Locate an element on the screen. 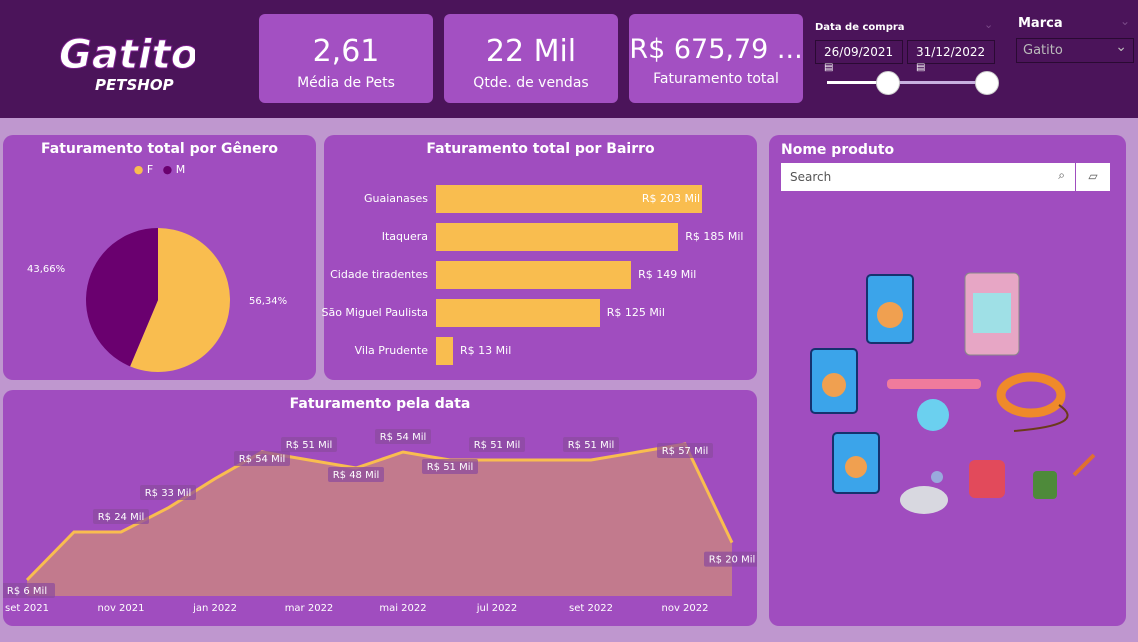 This screenshot has width=1138, height=642. data-label: R$ 57 Mil is located at coordinates (685, 450).